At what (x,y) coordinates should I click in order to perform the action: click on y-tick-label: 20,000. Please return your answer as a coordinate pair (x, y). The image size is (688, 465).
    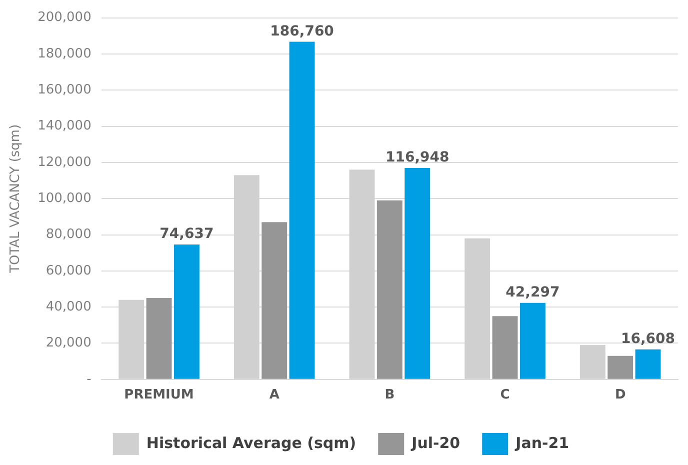
    Looking at the image, I should click on (69, 343).